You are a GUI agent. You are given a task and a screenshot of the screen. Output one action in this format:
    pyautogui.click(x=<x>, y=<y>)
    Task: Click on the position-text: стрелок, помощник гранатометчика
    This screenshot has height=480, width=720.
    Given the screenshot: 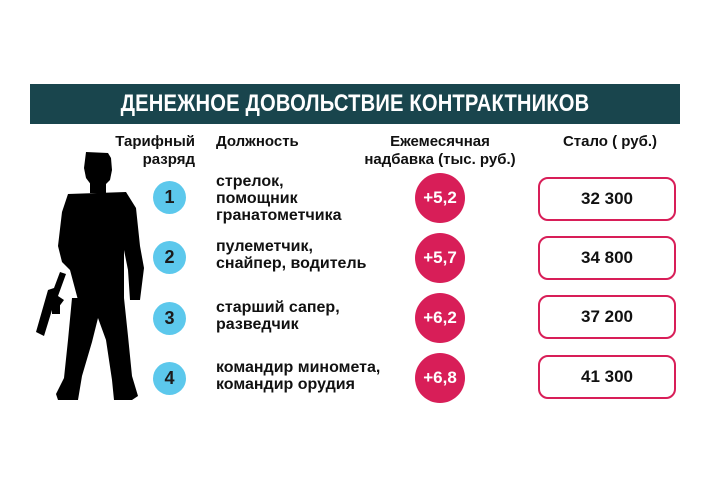 What is the action you would take?
    pyautogui.click(x=278, y=198)
    